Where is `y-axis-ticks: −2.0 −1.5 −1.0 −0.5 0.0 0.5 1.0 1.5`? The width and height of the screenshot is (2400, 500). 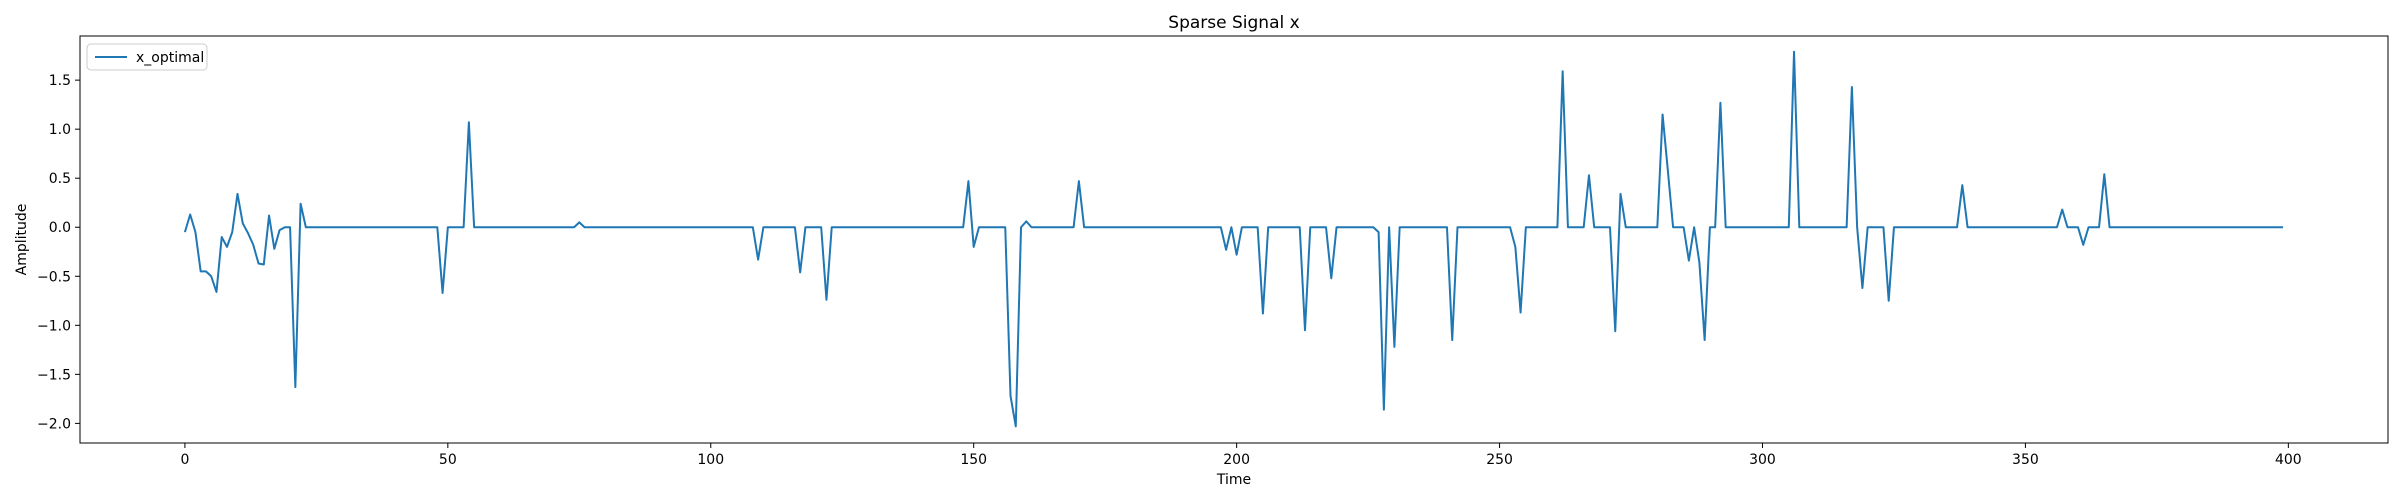 y-axis-ticks: −2.0 −1.5 −1.0 −0.5 0.0 0.5 1.0 1.5 is located at coordinates (58, 252).